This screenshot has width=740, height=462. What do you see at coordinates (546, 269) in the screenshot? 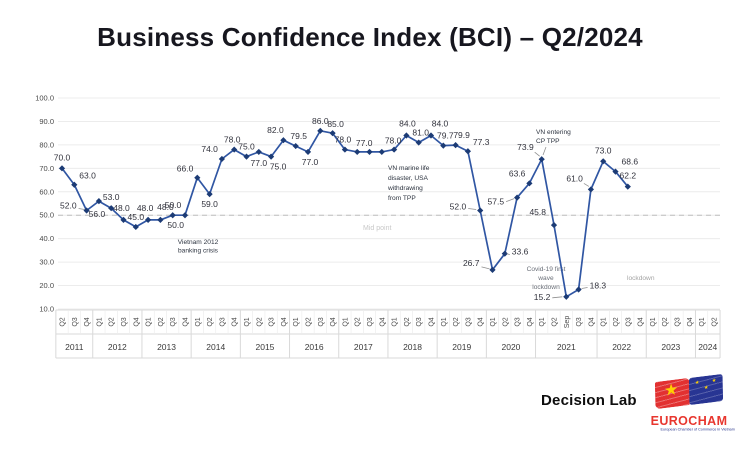
I see `svg-text: Covid-19 first` at bounding box center [546, 269].